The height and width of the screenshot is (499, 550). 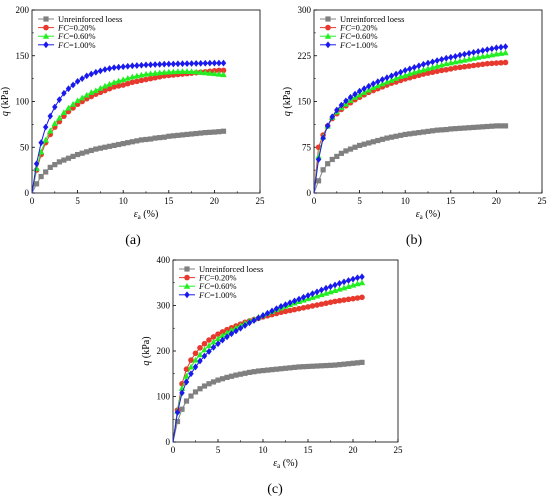 I want to click on x-tick-label: 25, so click(x=543, y=201).